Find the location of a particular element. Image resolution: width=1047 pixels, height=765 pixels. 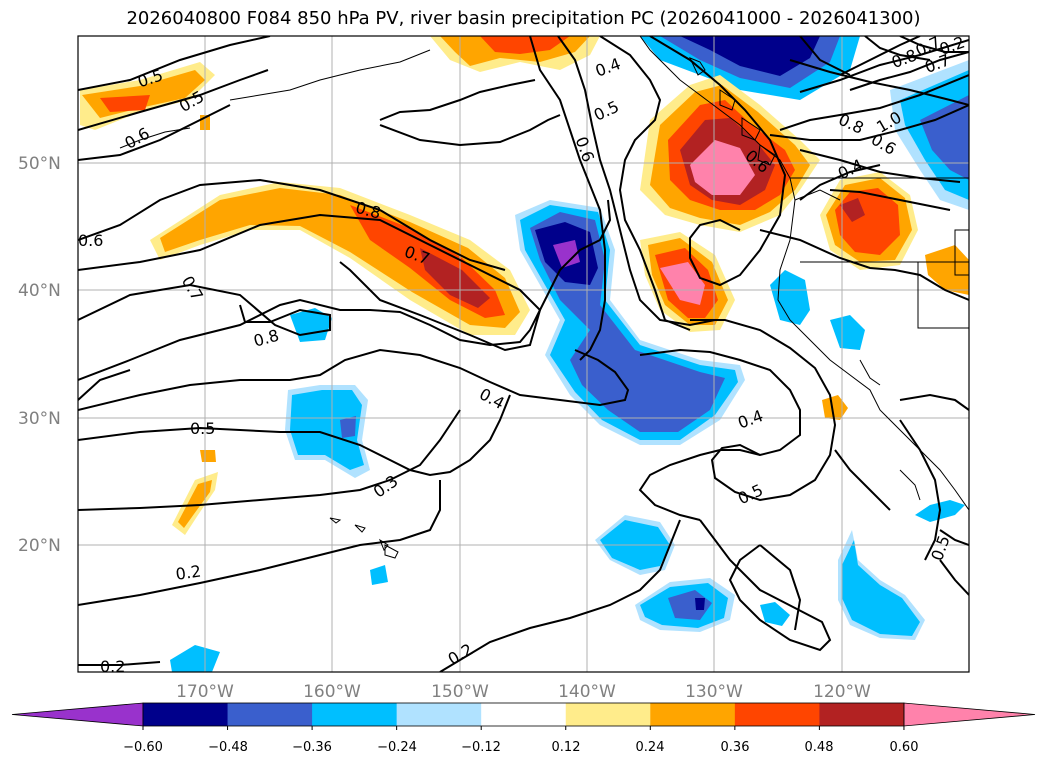

lat-label-50n: 50°N is located at coordinates (39, 164).